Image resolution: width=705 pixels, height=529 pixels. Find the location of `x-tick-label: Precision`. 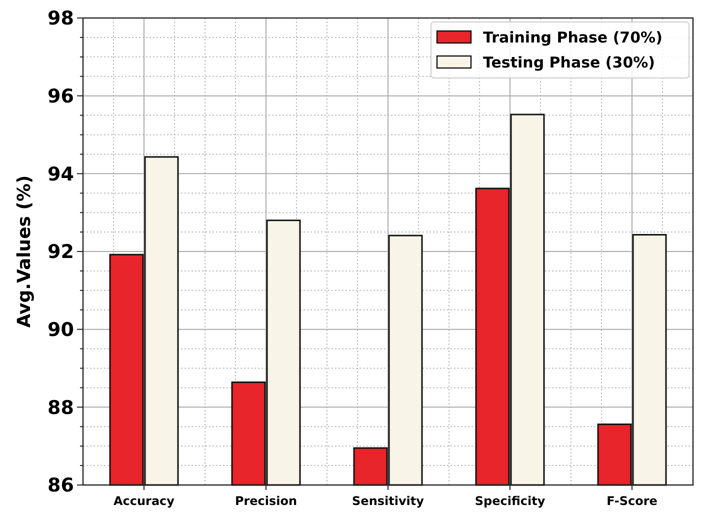

x-tick-label: Precision is located at coordinates (266, 501).